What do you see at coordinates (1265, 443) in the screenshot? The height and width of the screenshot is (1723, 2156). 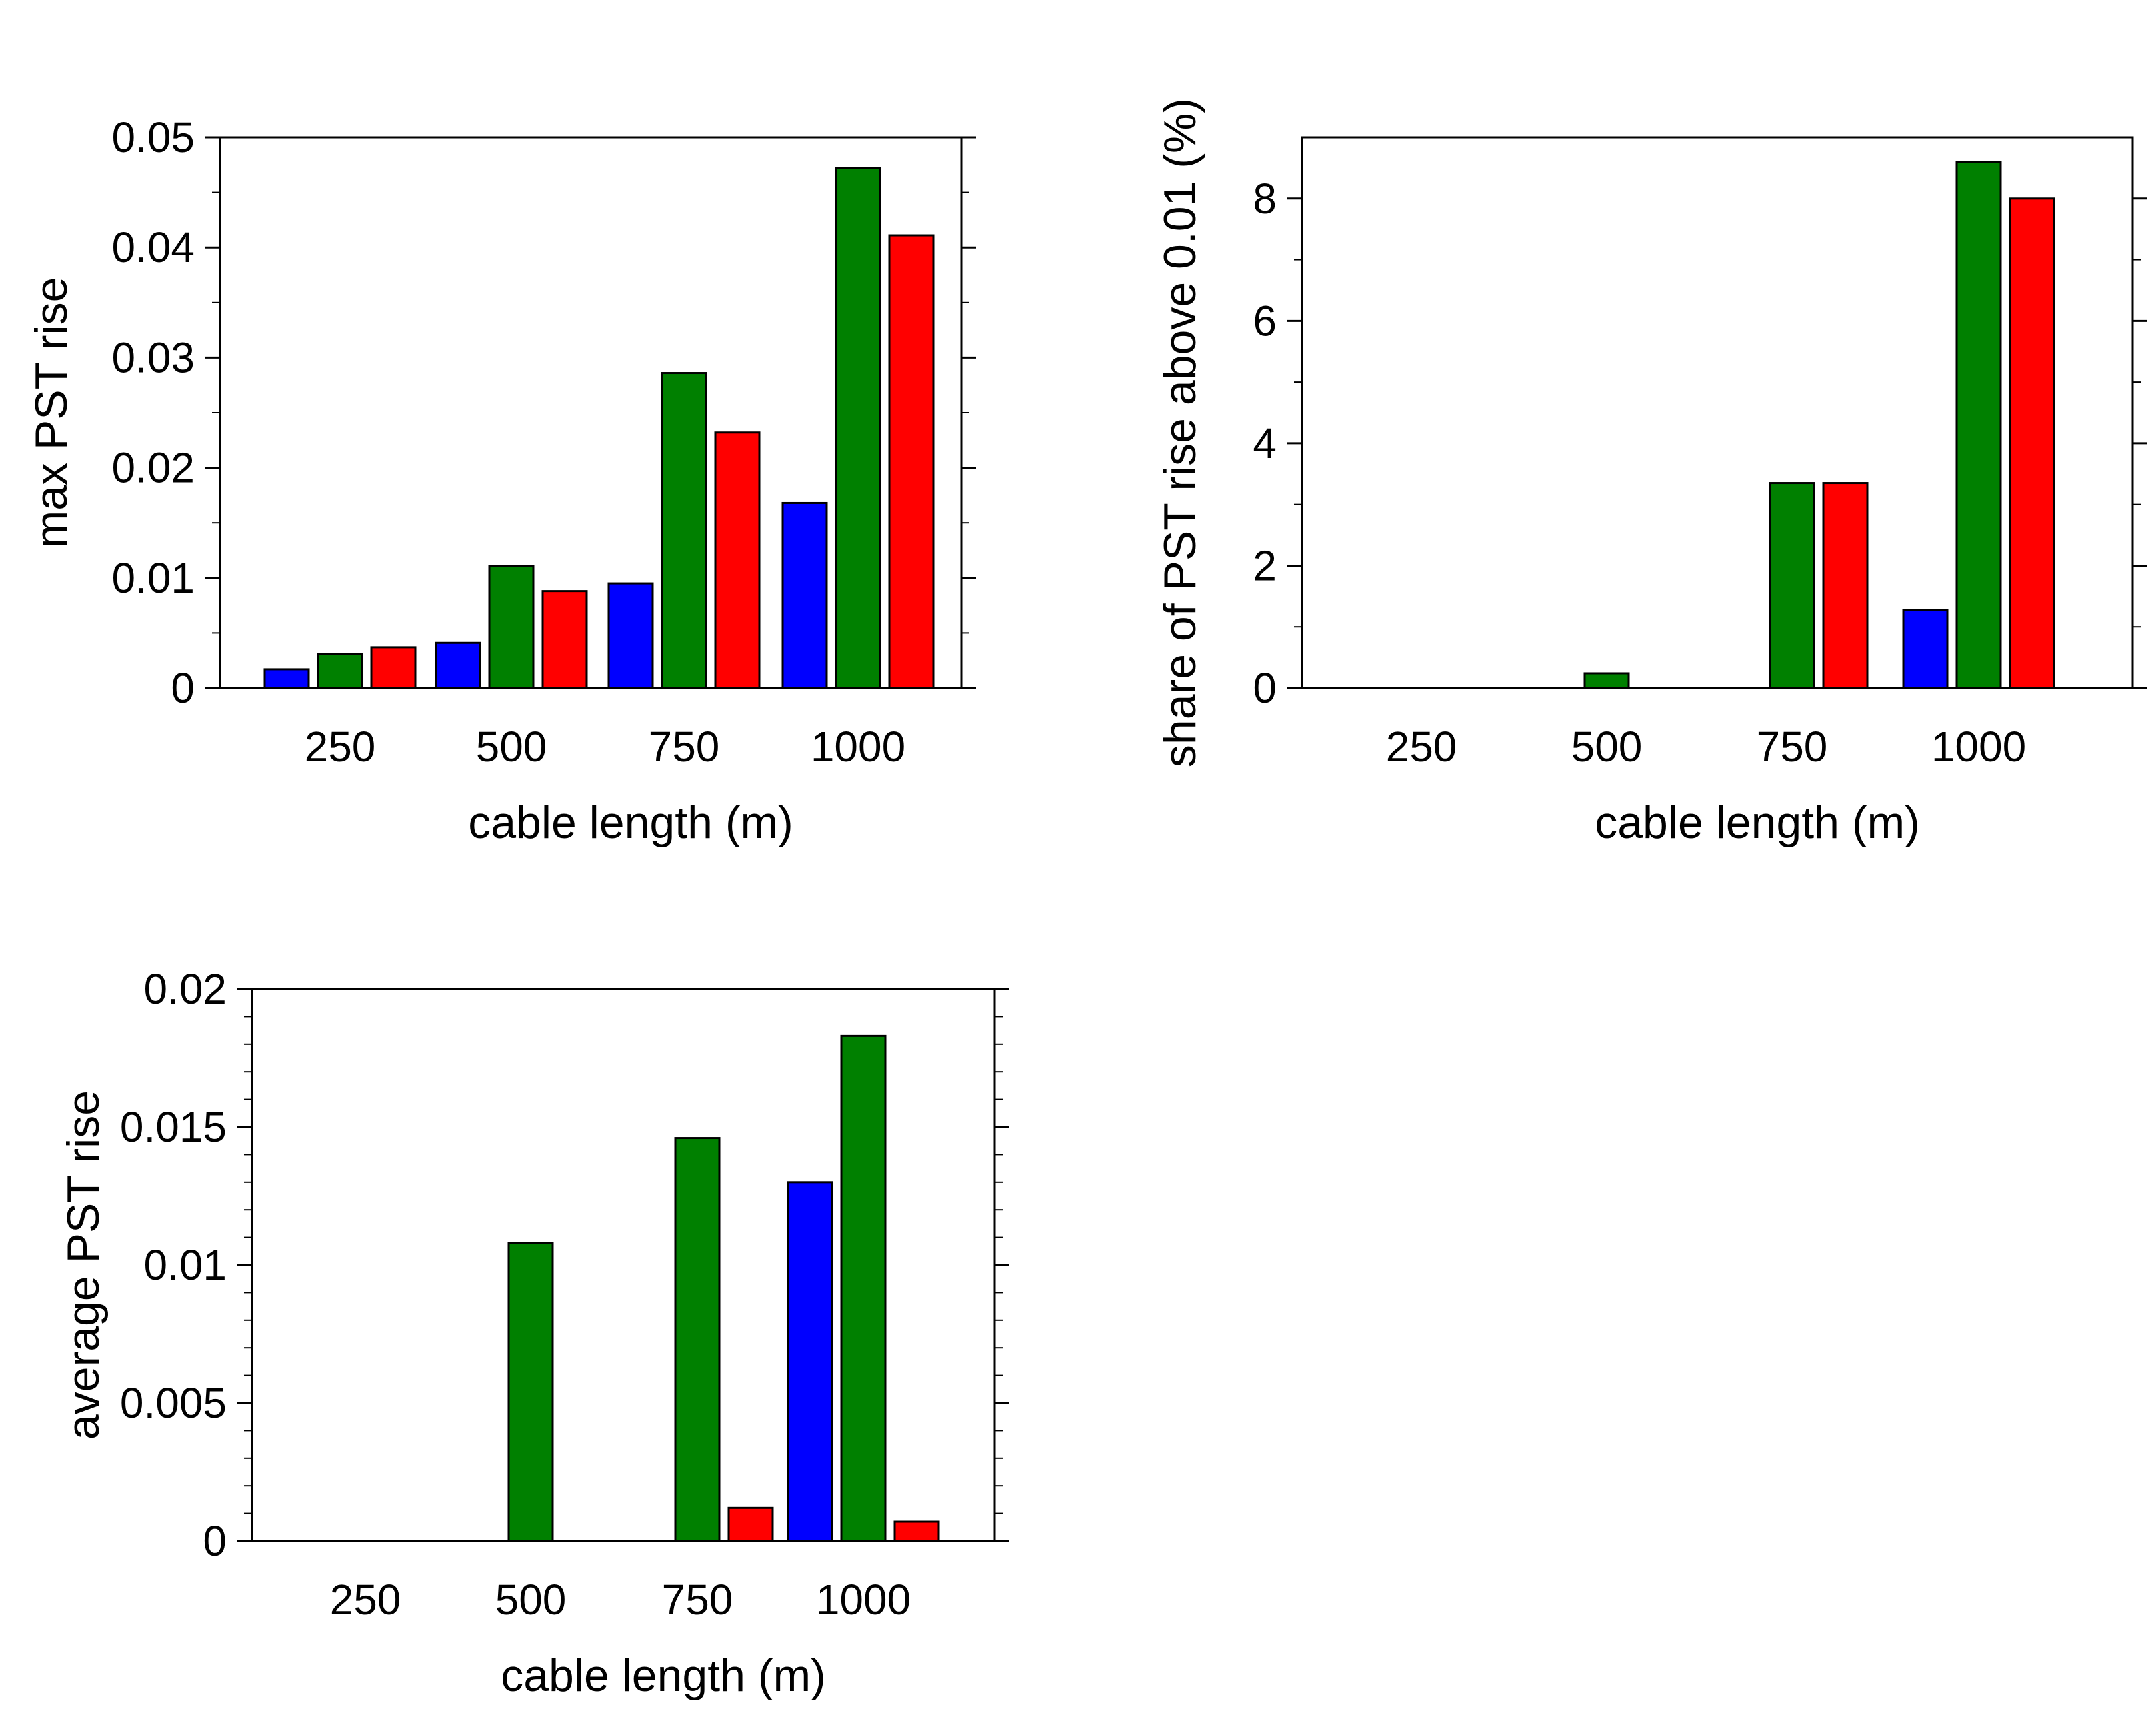 I see `y-tick-label: 4` at bounding box center [1265, 443].